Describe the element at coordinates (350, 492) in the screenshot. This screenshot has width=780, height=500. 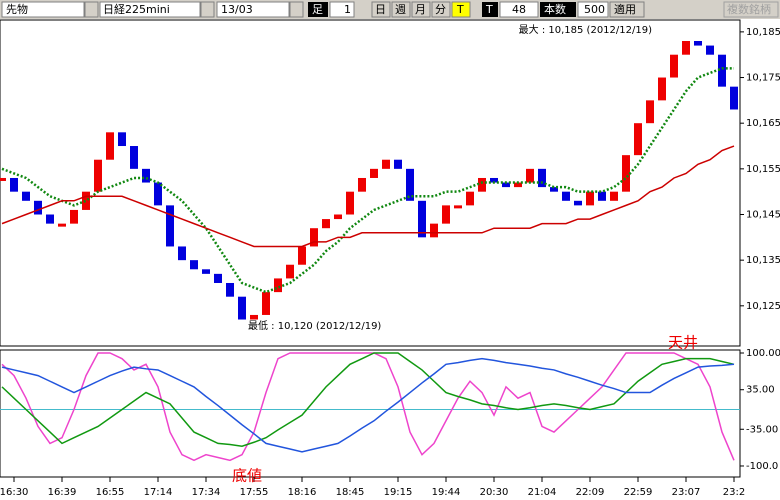
I see `x-tick-label: 18:45` at that location.